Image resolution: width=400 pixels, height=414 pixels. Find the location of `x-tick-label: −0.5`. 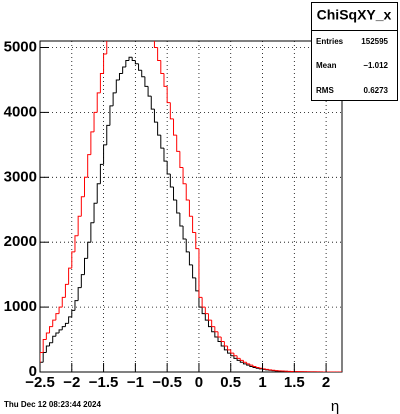

x-tick-label: −0.5 is located at coordinates (167, 382).